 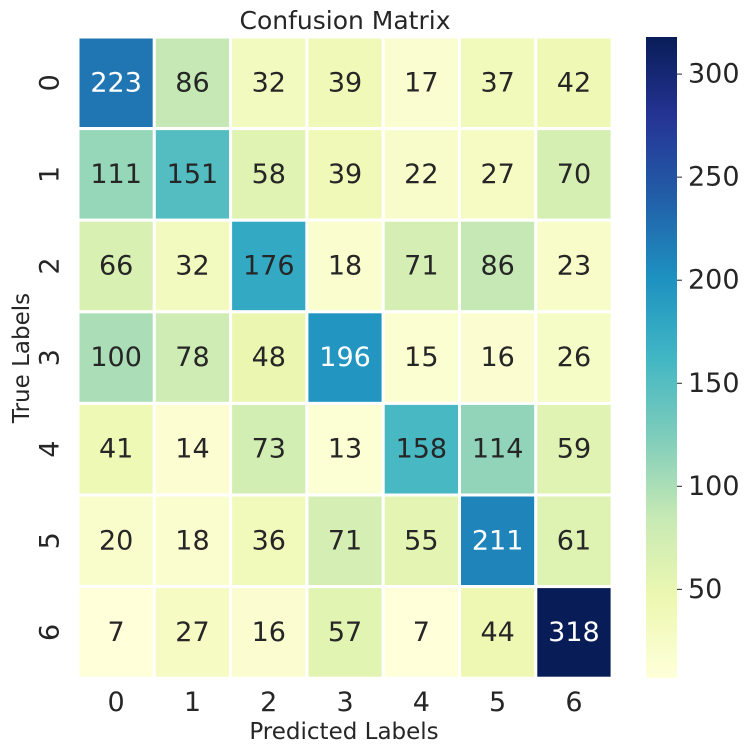 I want to click on colorbar-tick-label: 50, so click(x=705, y=589).